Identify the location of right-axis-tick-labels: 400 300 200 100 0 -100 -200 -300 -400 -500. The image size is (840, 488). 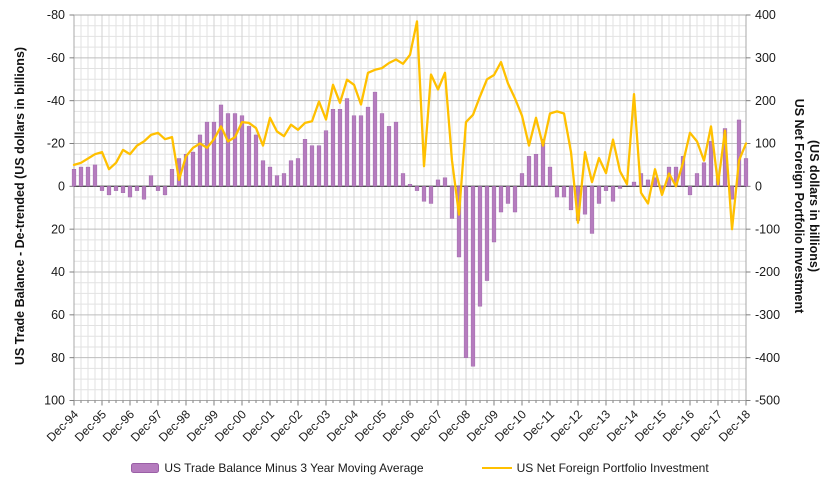
(767, 208).